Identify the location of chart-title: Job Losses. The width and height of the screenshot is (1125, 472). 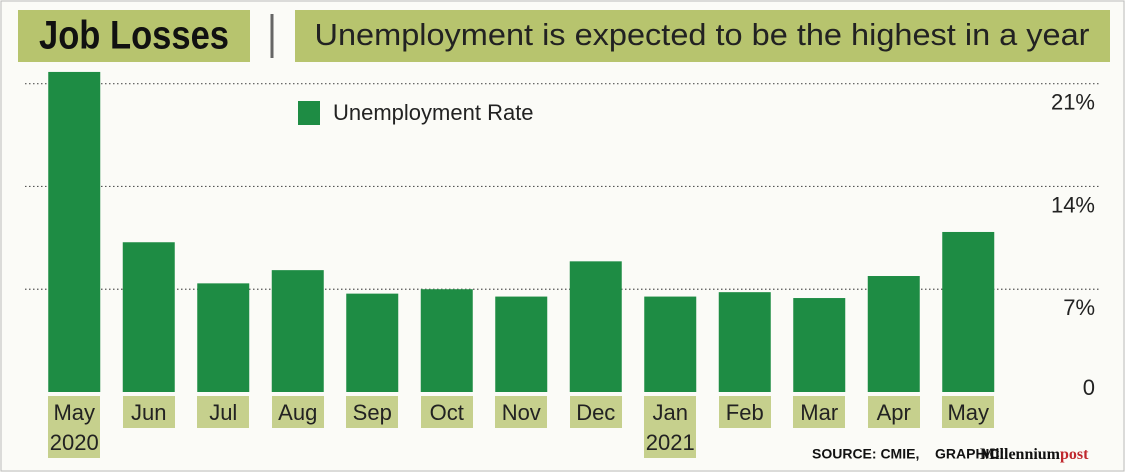
(134, 36).